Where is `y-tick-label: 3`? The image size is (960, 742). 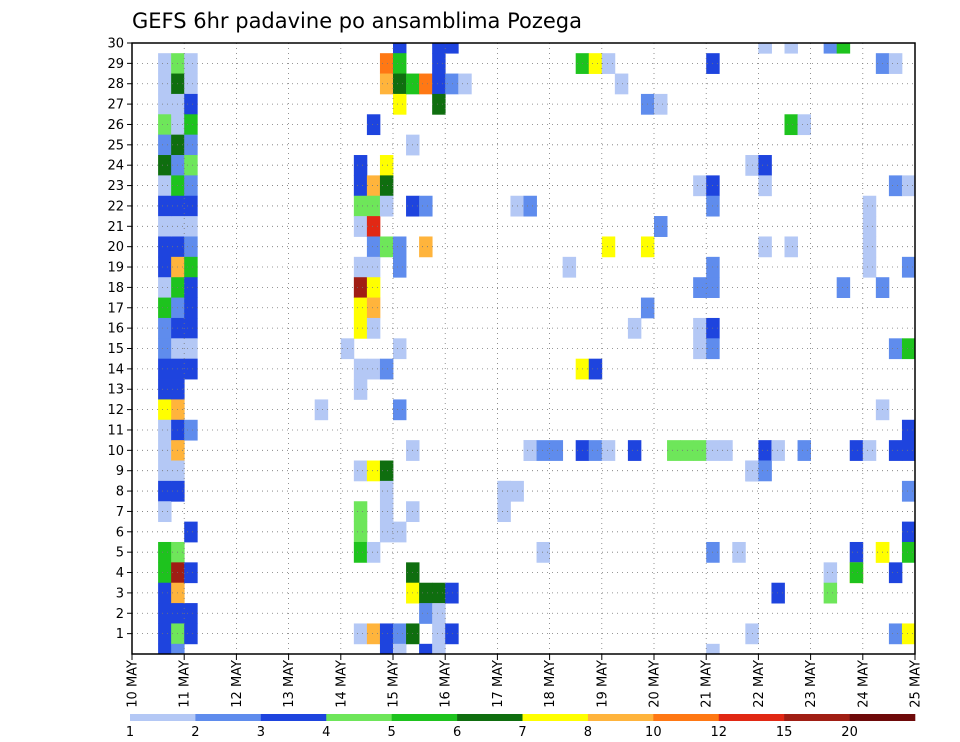
y-tick-label: 3 is located at coordinates (120, 593).